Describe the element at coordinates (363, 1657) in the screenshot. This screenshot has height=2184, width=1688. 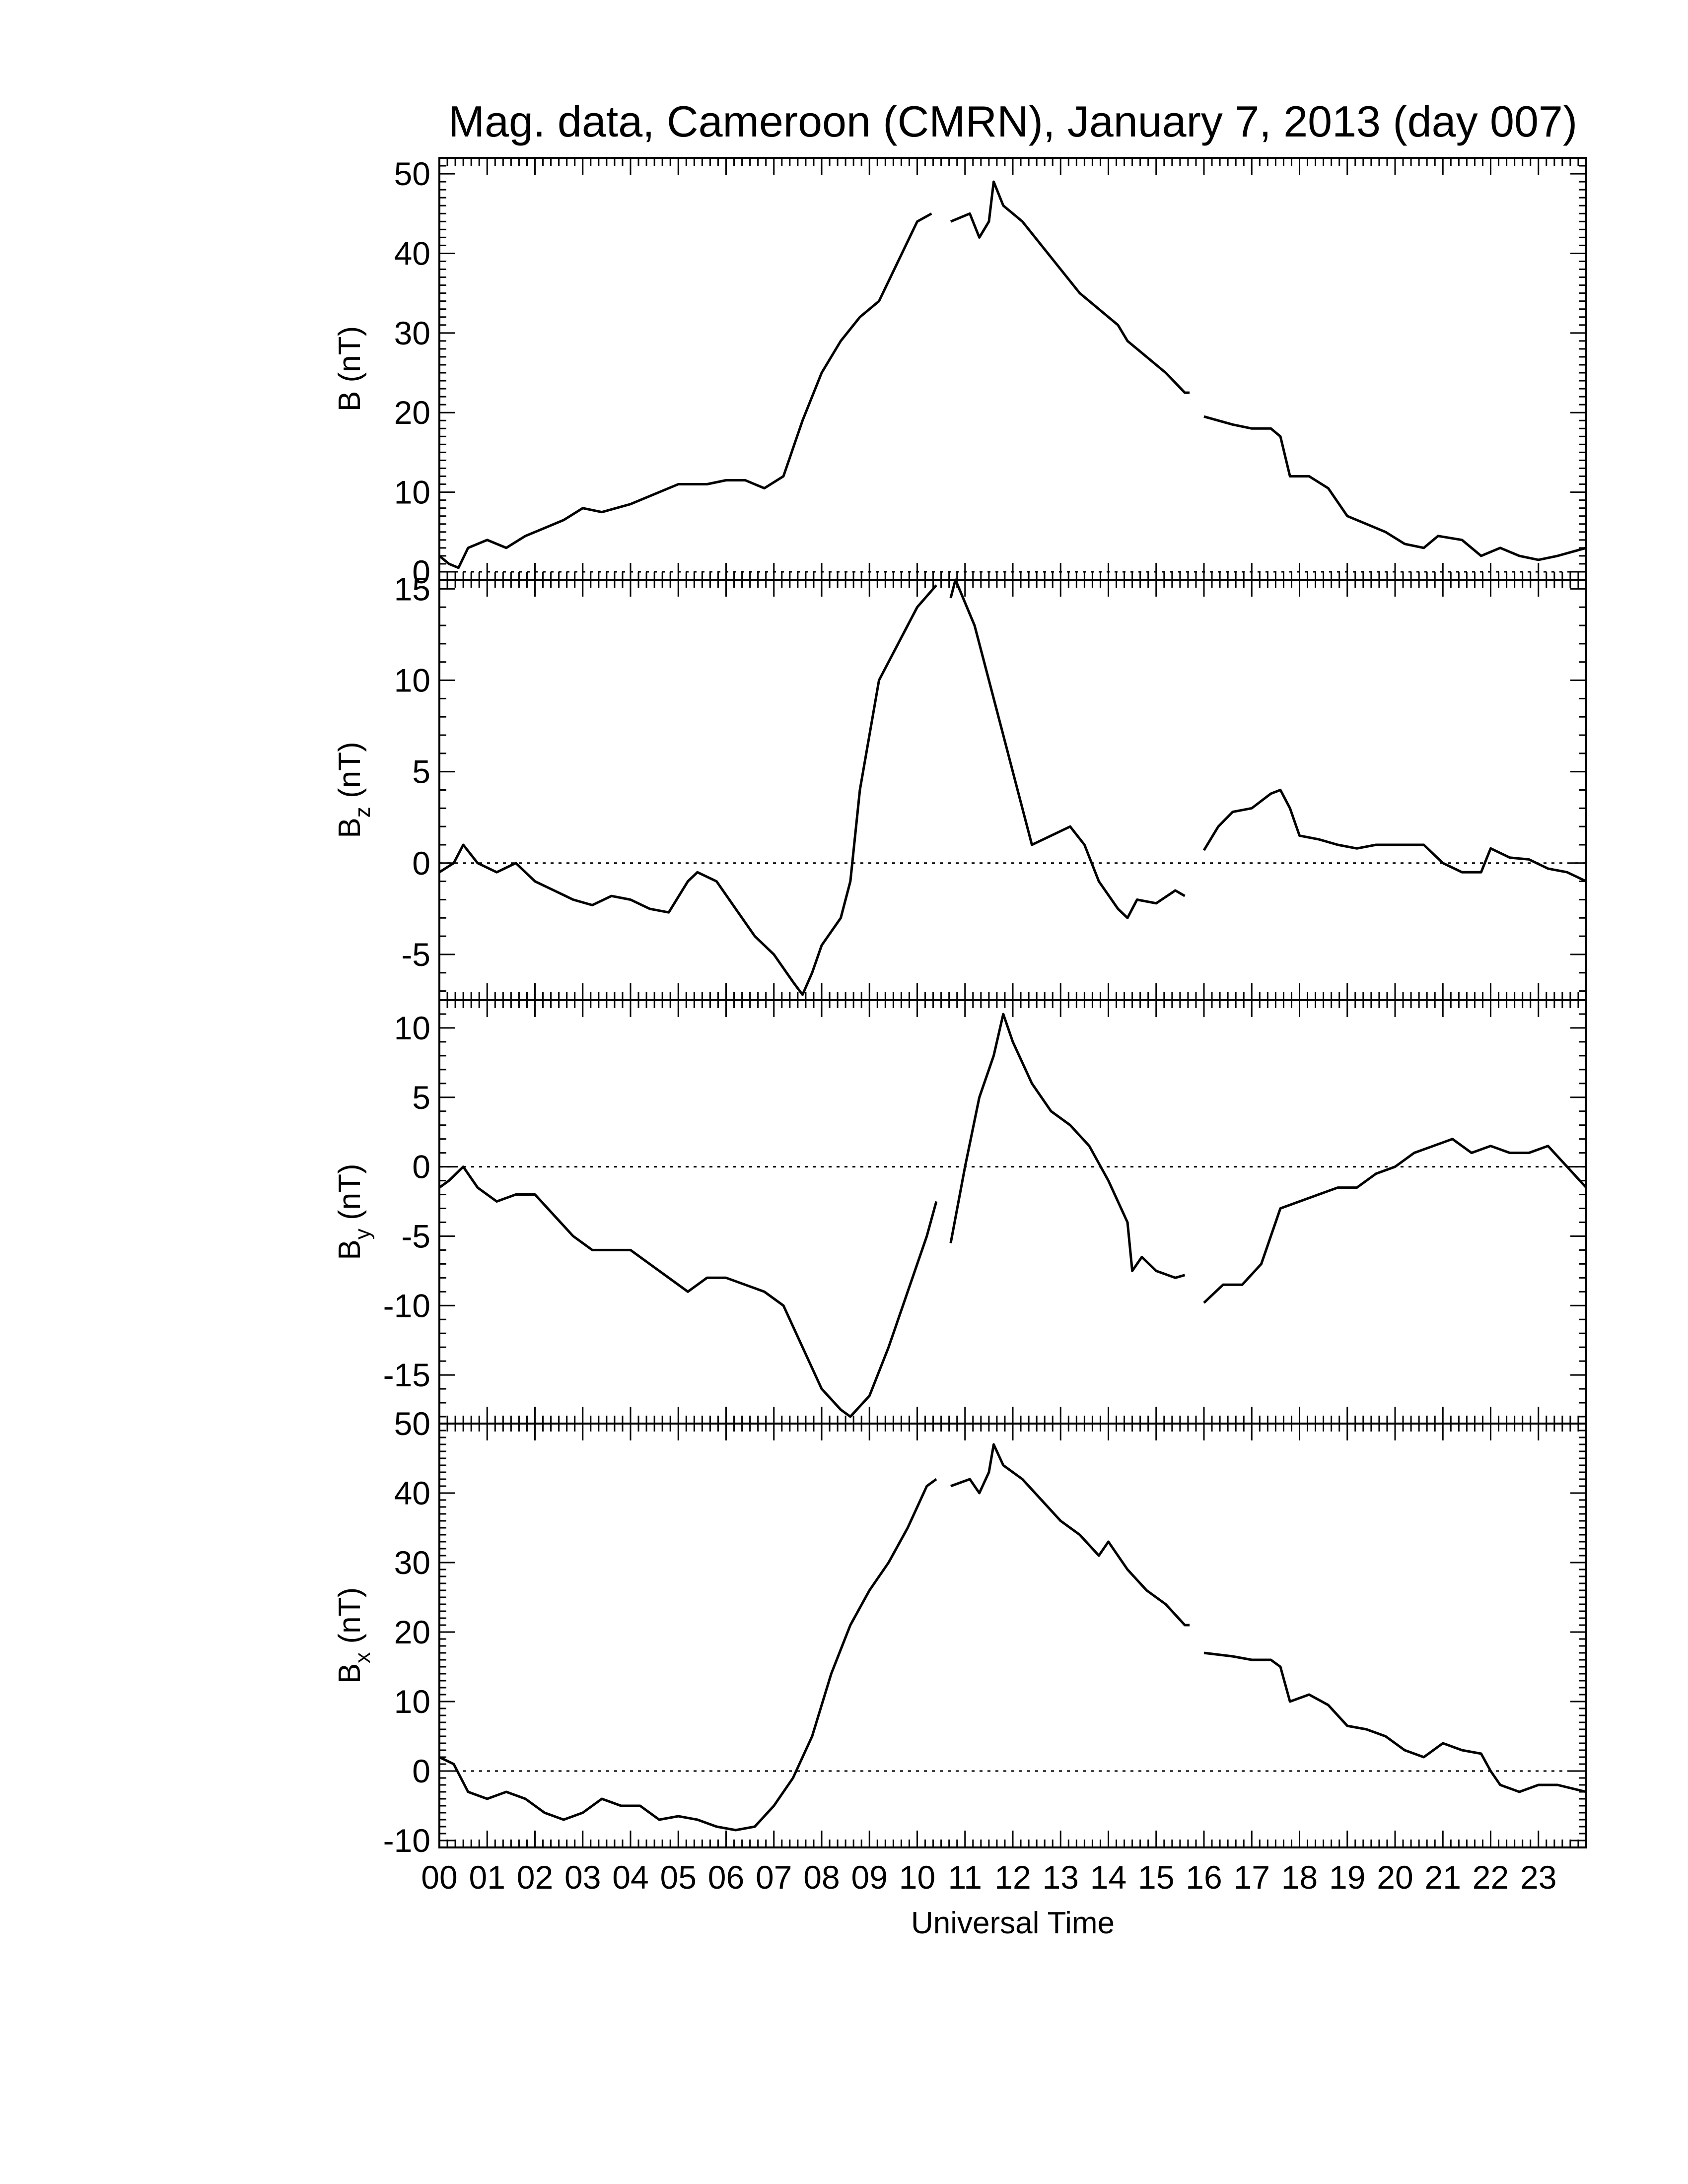
I see `y-axis-title-subscript: x` at that location.